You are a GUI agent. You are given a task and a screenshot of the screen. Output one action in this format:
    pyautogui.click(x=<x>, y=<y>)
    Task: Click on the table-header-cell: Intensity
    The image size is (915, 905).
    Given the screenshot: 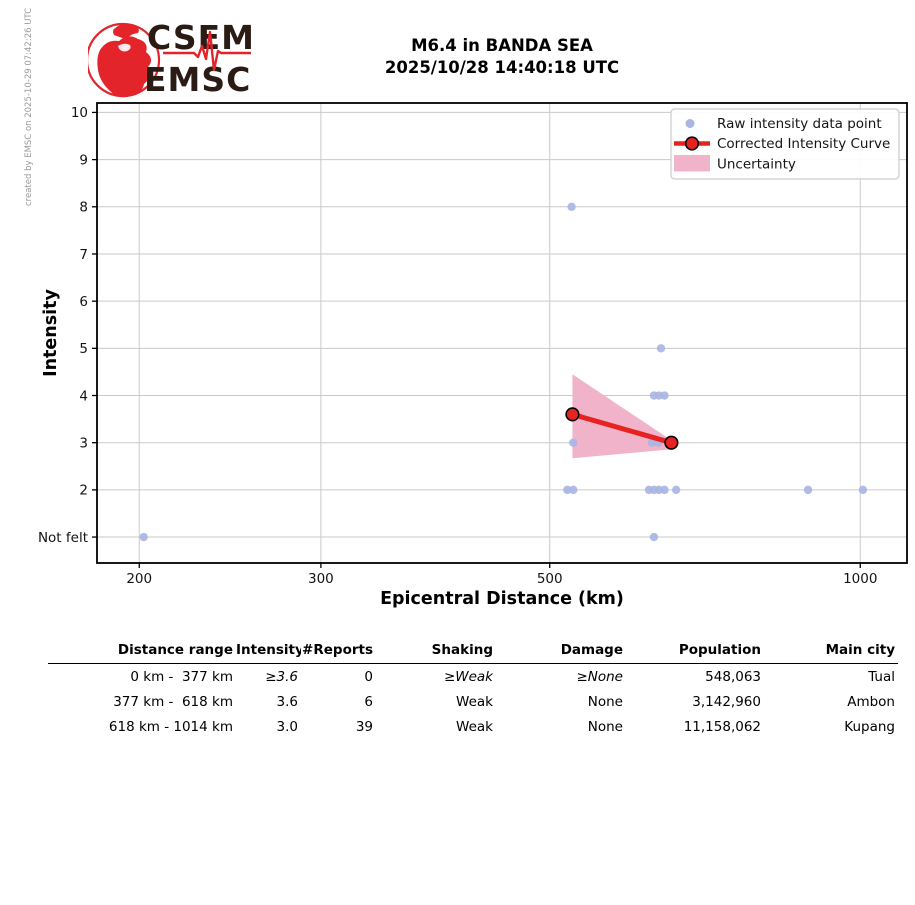 What is the action you would take?
    pyautogui.click(x=268, y=650)
    